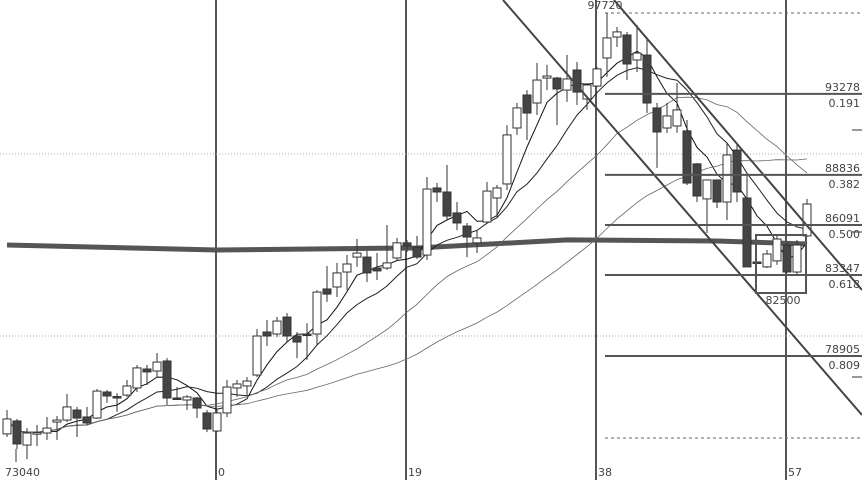 This screenshot has width=862, height=480. I want to click on fibonacci-ratio: 0.618, so click(845, 284).